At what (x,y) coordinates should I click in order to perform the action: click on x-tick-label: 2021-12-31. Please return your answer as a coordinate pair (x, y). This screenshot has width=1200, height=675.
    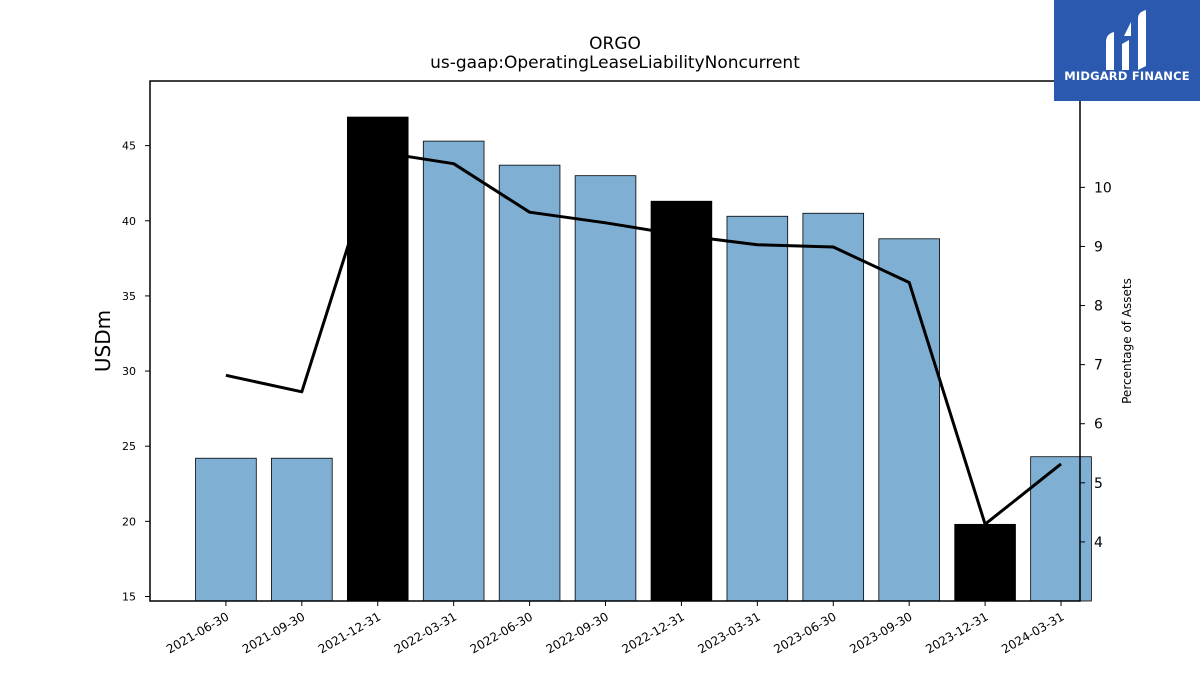
    Looking at the image, I should click on (349, 632).